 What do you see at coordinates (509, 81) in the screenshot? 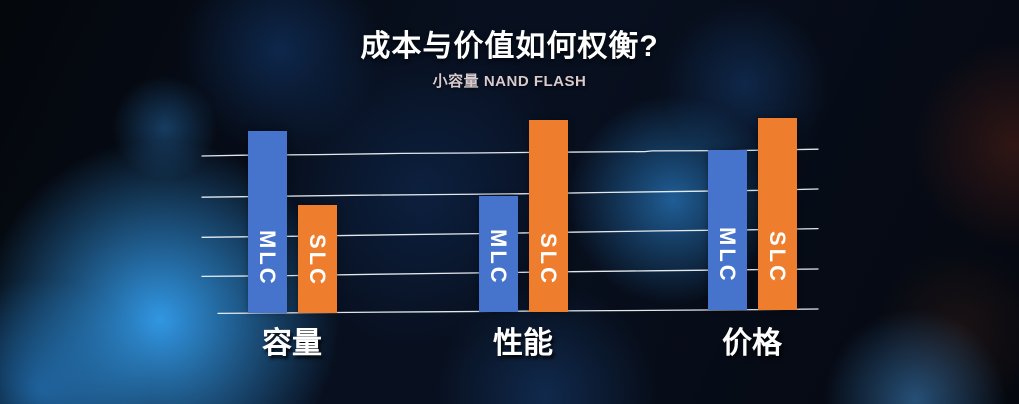
I see `slide-subtitle: 小容量 NAND FLASH` at bounding box center [509, 81].